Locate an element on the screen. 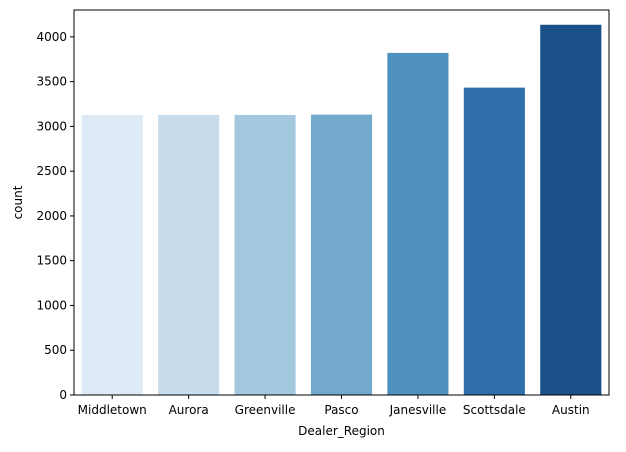 The image size is (626, 452). y-tick-label: 2000 is located at coordinates (51, 216).